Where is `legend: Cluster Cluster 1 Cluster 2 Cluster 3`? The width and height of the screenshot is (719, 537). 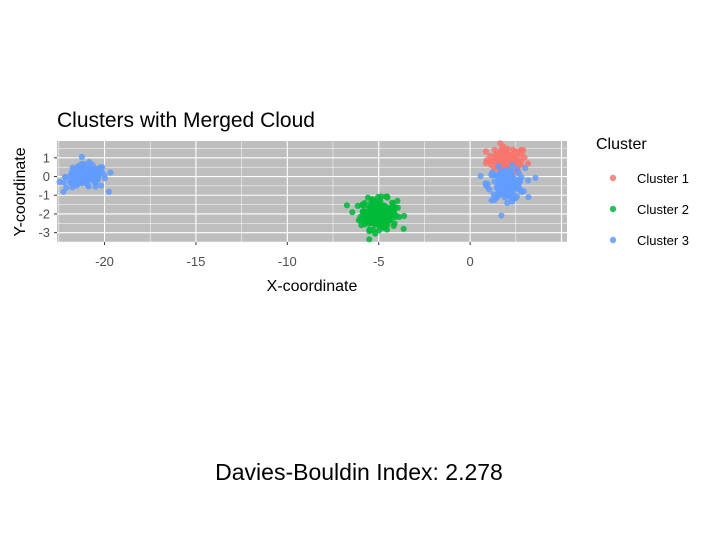 legend: Cluster Cluster 1 Cluster 2 Cluster 3 is located at coordinates (642, 192).